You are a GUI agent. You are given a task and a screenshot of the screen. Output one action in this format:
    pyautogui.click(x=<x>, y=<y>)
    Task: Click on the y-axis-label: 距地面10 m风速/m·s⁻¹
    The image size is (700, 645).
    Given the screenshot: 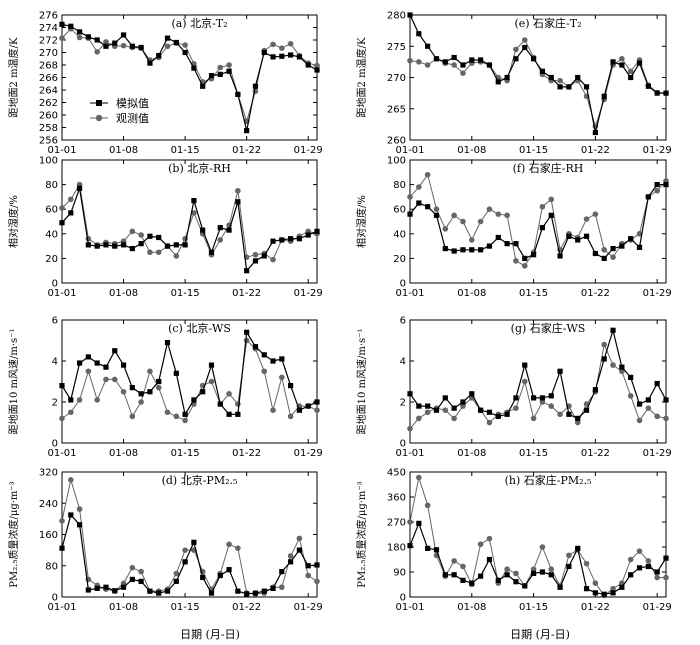 What is the action you would take?
    pyautogui.click(x=361, y=382)
    